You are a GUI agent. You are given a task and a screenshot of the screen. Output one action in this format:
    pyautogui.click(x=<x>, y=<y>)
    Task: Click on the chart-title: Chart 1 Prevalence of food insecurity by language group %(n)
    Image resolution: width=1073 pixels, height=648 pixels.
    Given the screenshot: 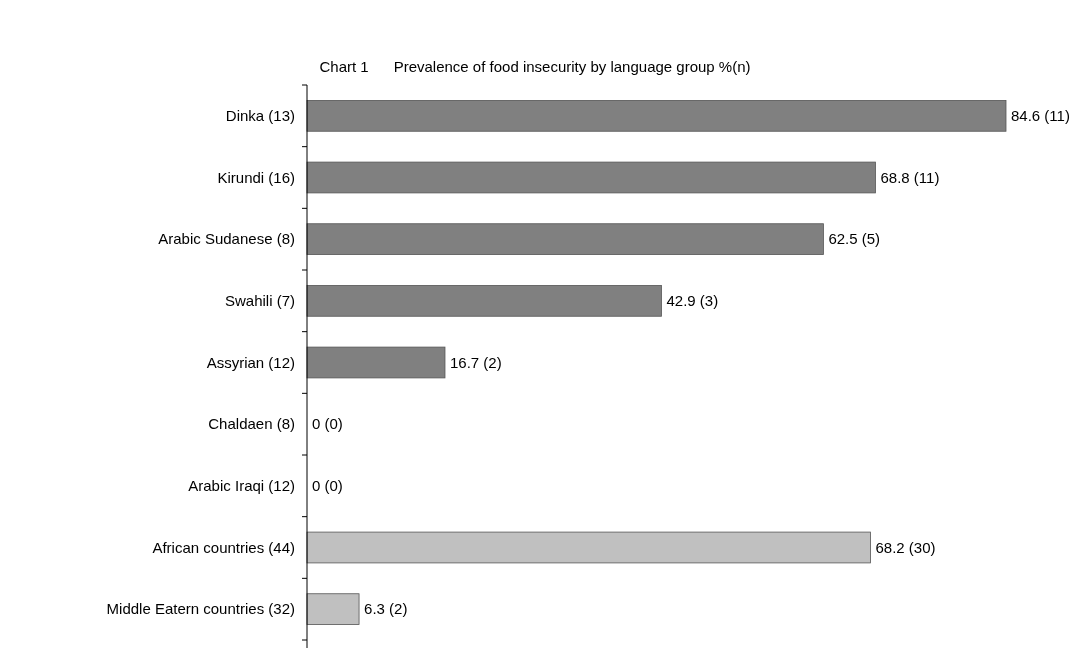 What is the action you would take?
    pyautogui.click(x=535, y=66)
    